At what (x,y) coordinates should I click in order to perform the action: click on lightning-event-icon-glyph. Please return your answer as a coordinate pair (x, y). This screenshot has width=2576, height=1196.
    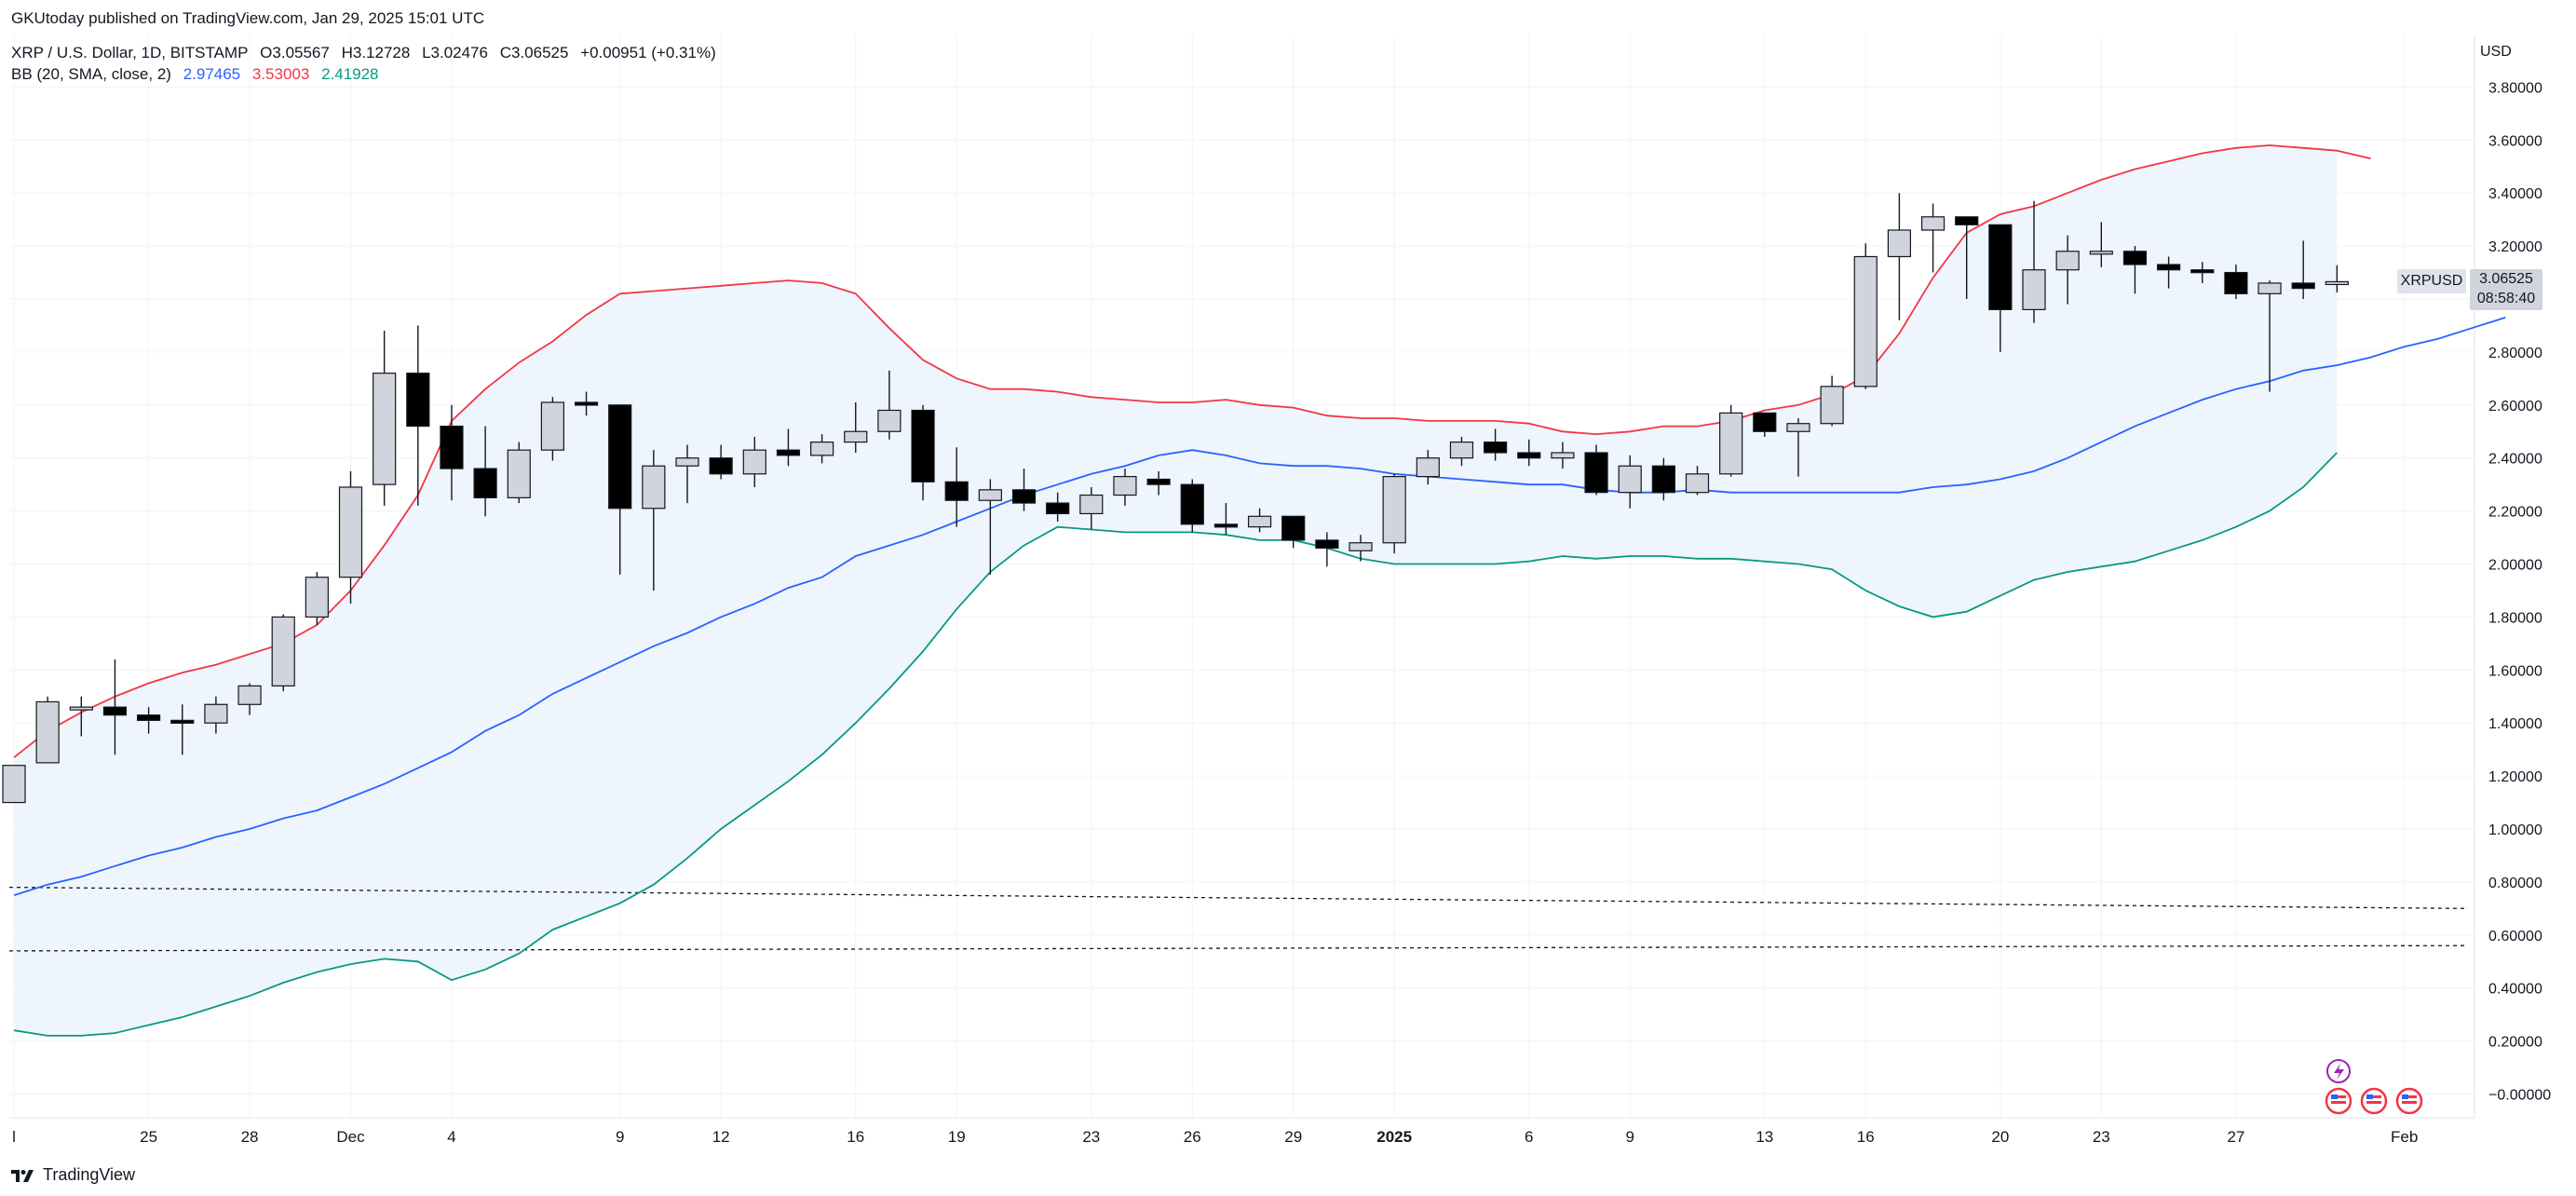
    Looking at the image, I should click on (2339, 1072).